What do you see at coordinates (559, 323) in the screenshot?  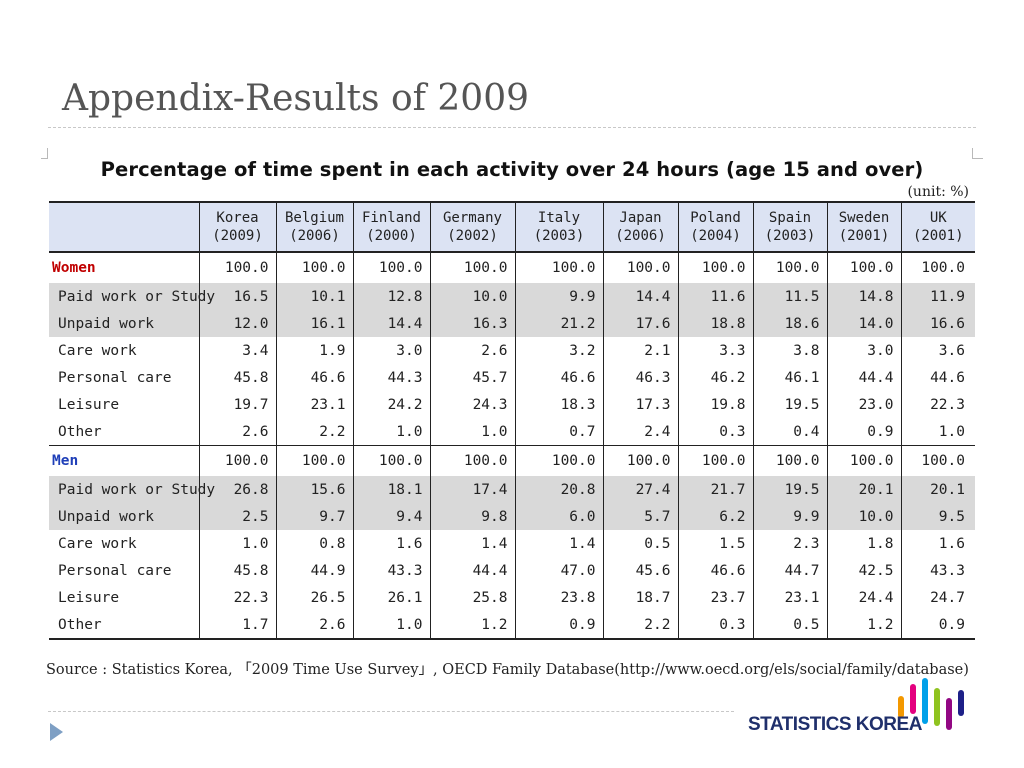 I see `value-cell: 21.2` at bounding box center [559, 323].